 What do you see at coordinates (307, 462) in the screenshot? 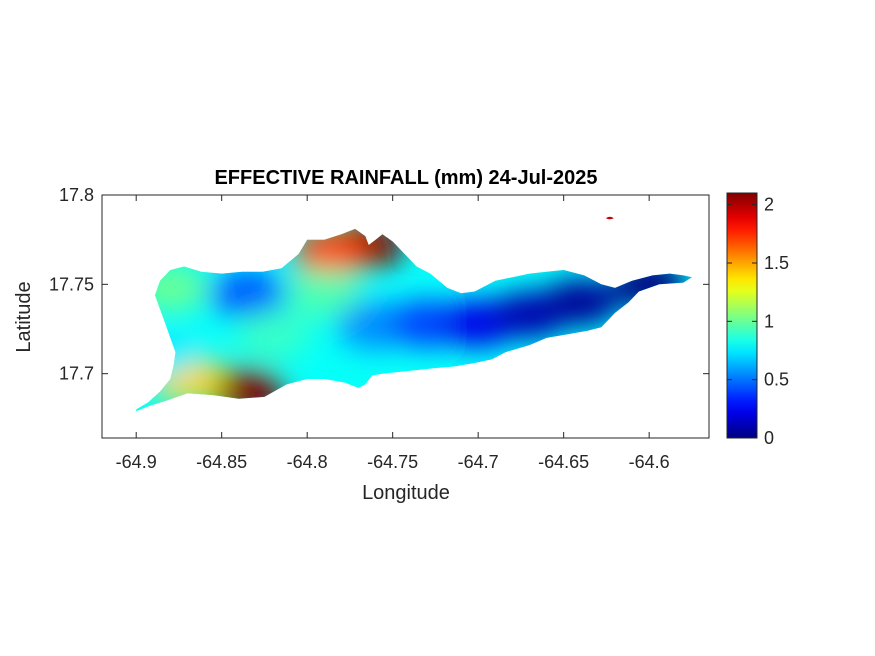
I see `x-tick-label: -64.8` at bounding box center [307, 462].